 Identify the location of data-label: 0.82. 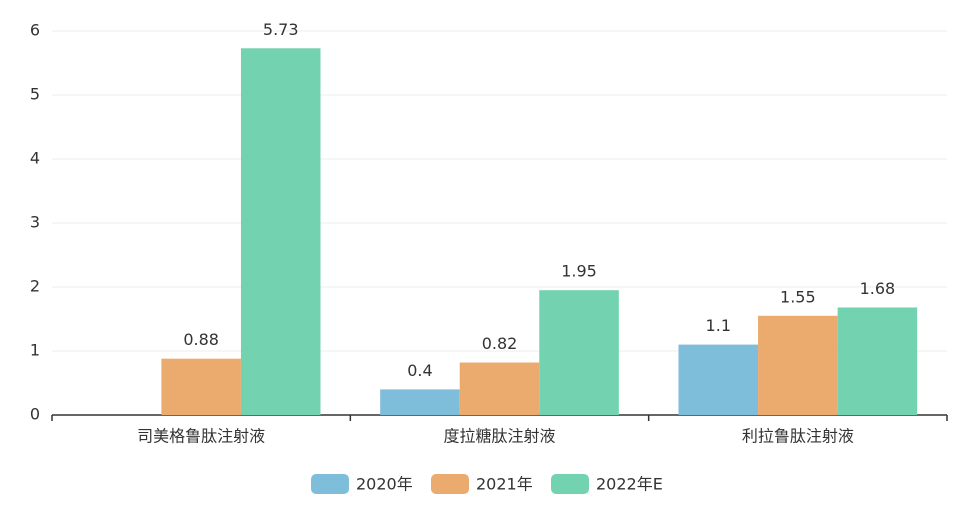
(500, 343).